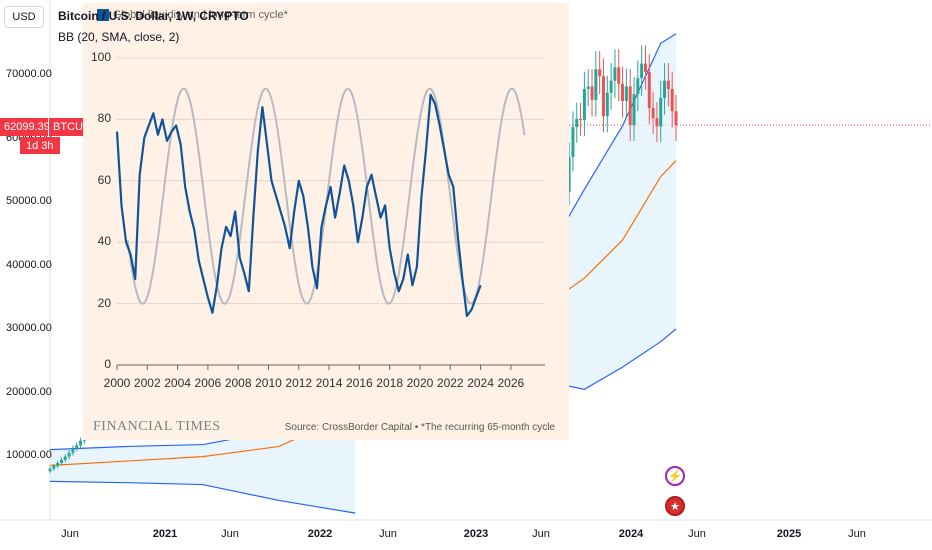 The width and height of the screenshot is (932, 550). Describe the element at coordinates (200, 15) in the screenshot. I see `ft-legend-text: Global liquidity and long-term cycle*` at that location.